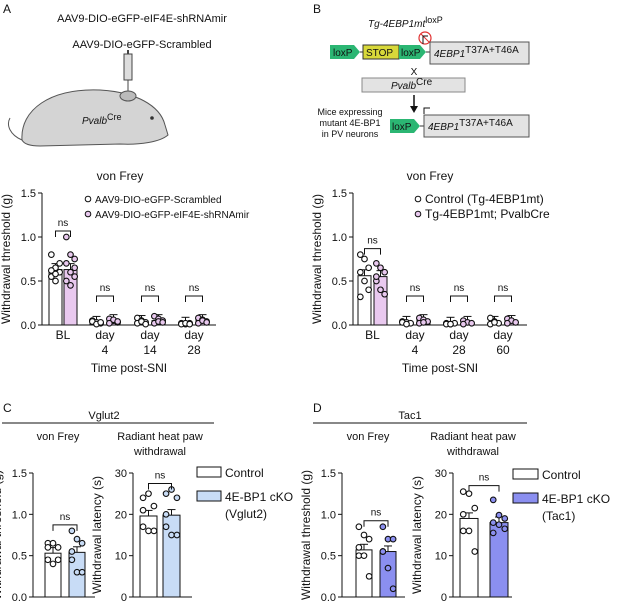  I want to click on chart-title: von Frey, so click(120, 176).